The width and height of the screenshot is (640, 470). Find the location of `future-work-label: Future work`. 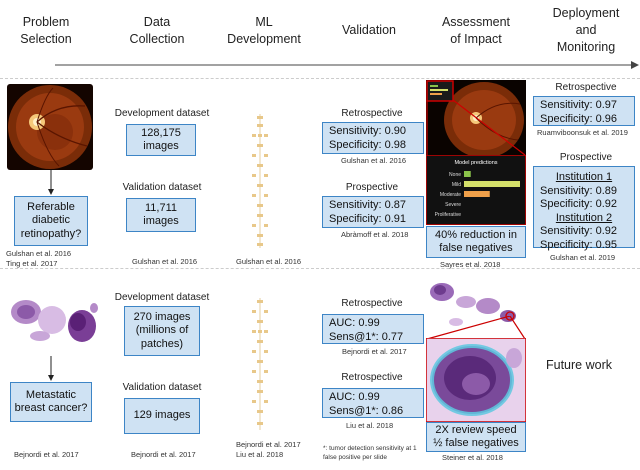

future-work-label: Future work is located at coordinates (579, 365).